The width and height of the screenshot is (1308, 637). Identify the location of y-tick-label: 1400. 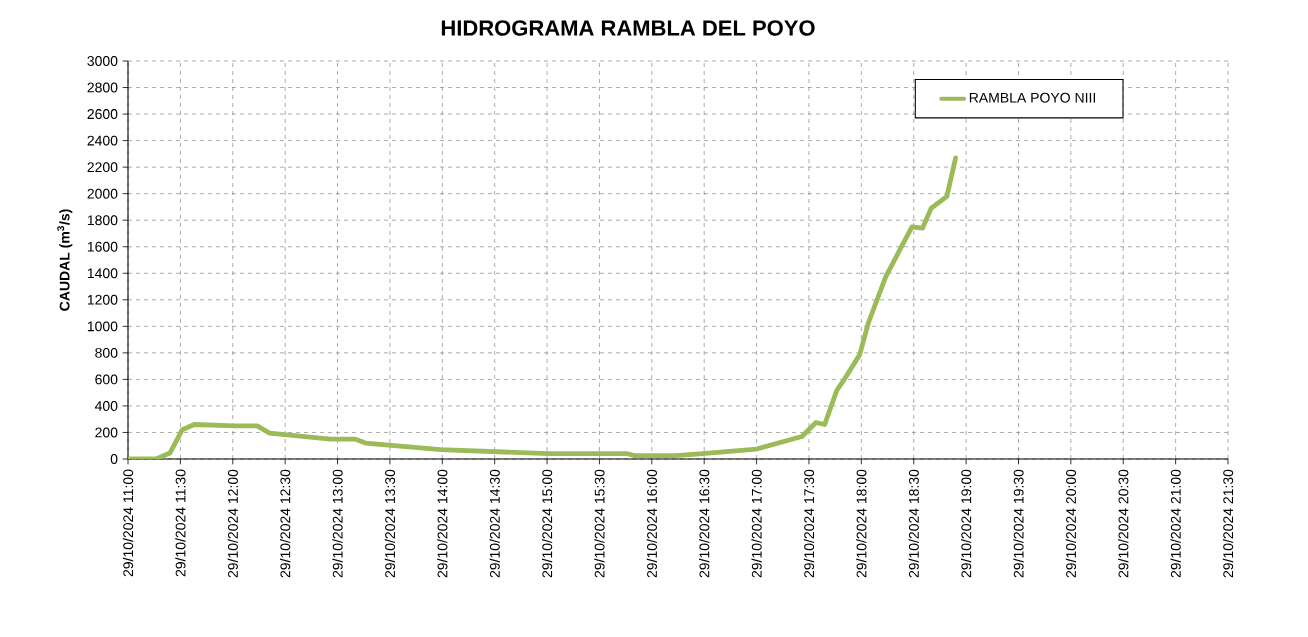
(102, 273).